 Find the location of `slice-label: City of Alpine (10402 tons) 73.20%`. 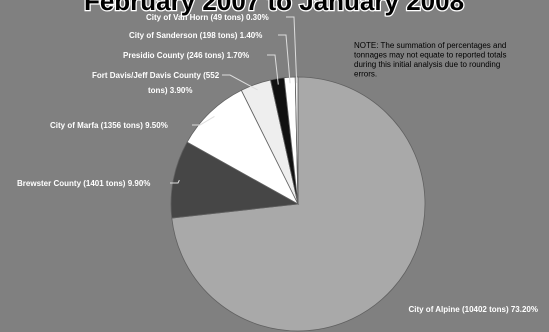

slice-label: City of Alpine (10402 tons) 73.20% is located at coordinates (473, 309).